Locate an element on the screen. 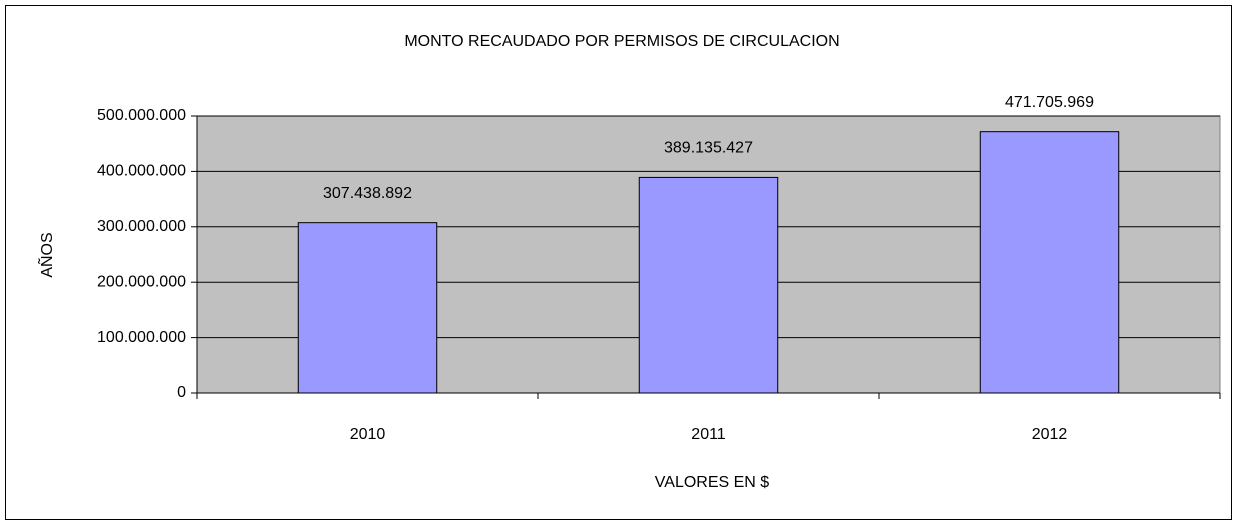 This screenshot has width=1238, height=527. y-axis-label: AÑOS is located at coordinates (46, 254).